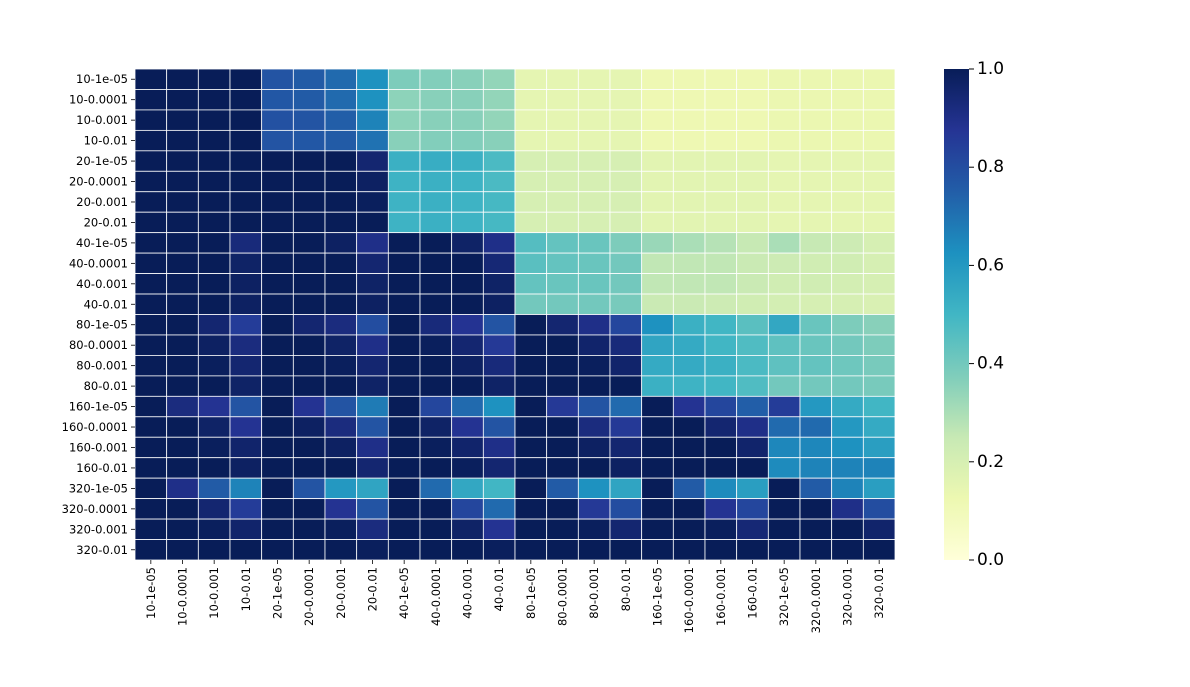 This screenshot has height=687, width=1190. What do you see at coordinates (246, 589) in the screenshot?
I see `column-label-3: 10-0.01` at bounding box center [246, 589].